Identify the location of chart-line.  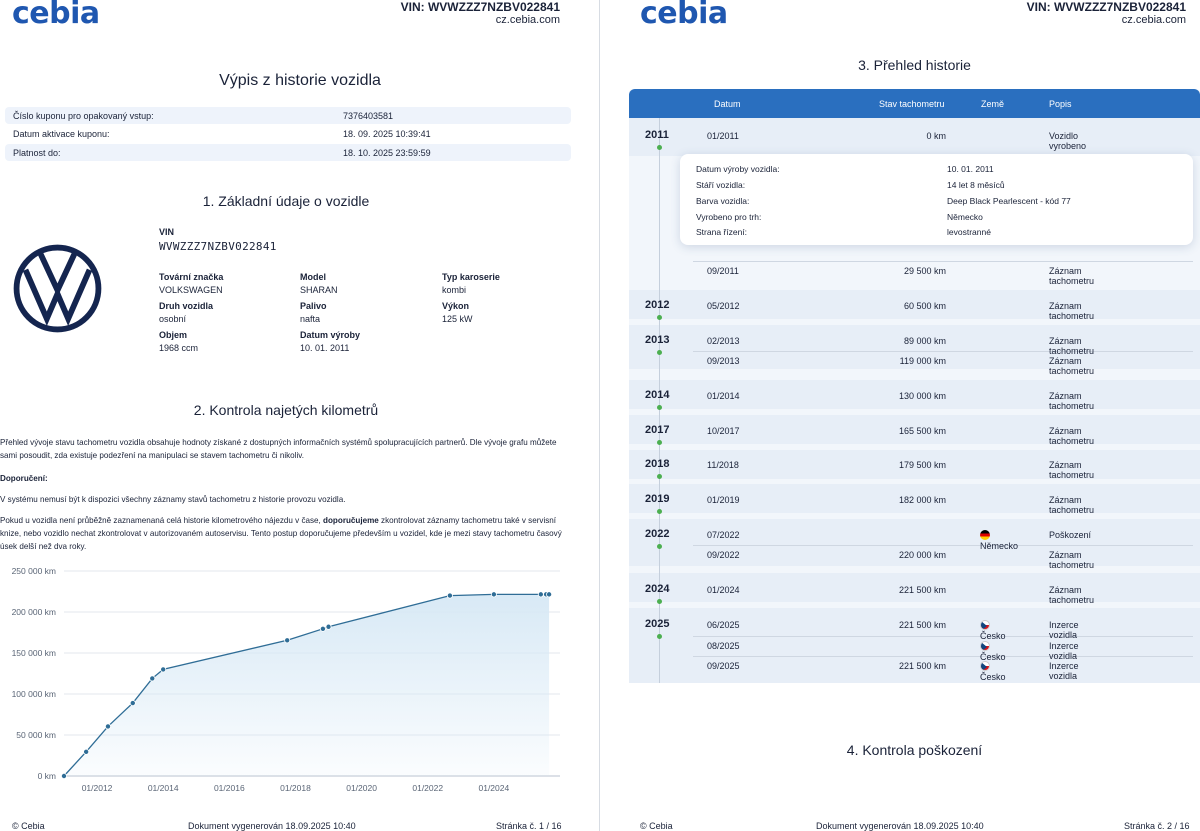
(306, 685).